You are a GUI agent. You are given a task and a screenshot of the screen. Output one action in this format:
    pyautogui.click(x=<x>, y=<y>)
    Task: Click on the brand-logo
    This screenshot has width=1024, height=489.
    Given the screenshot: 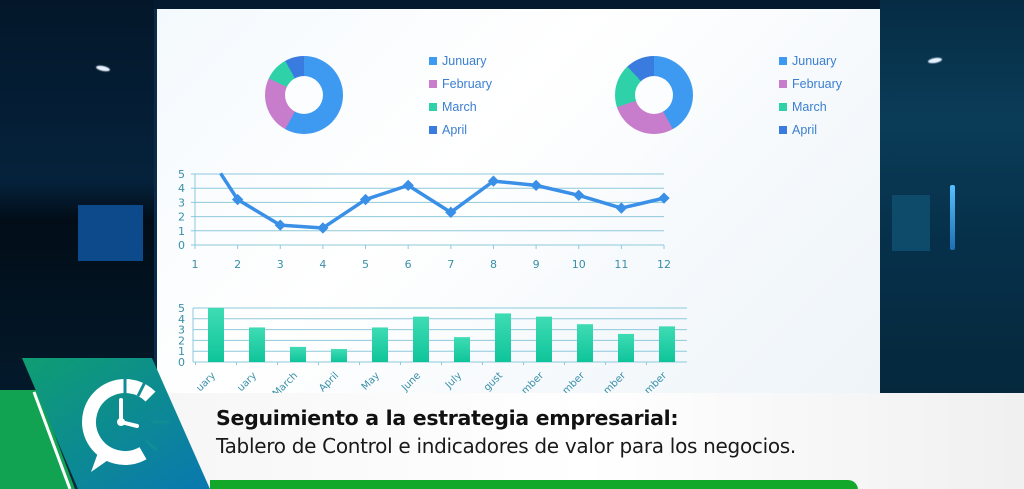 What is the action you would take?
    pyautogui.click(x=115, y=419)
    